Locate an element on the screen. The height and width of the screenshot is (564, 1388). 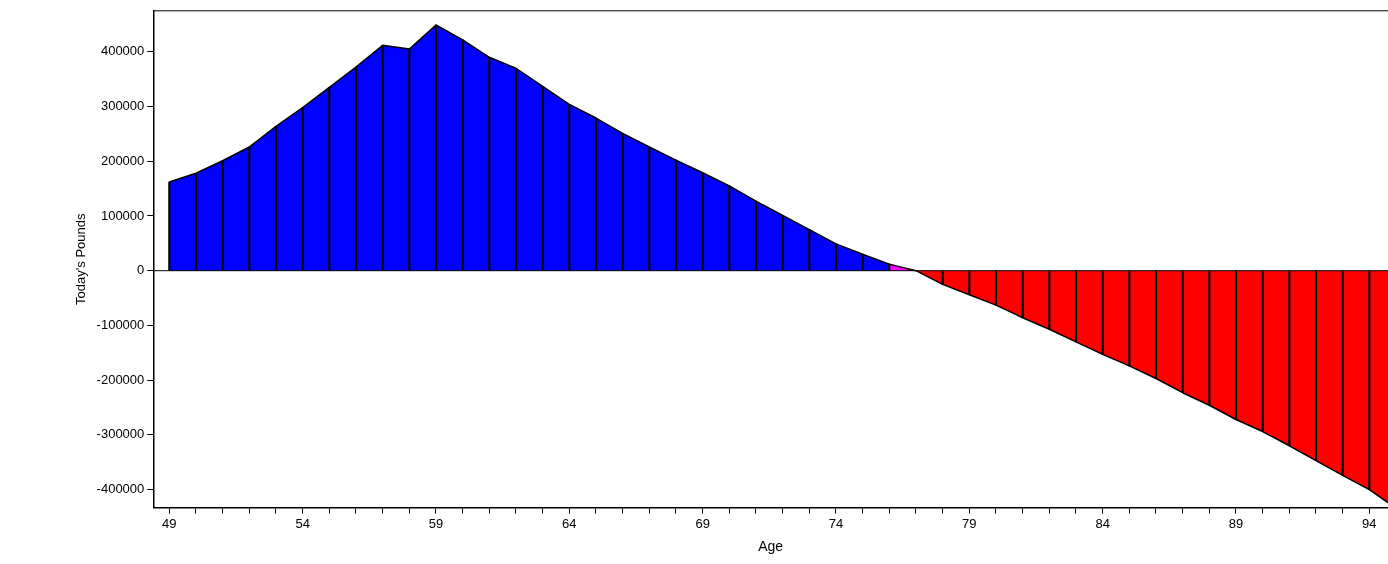
x-axis-title: Age is located at coordinates (771, 546).